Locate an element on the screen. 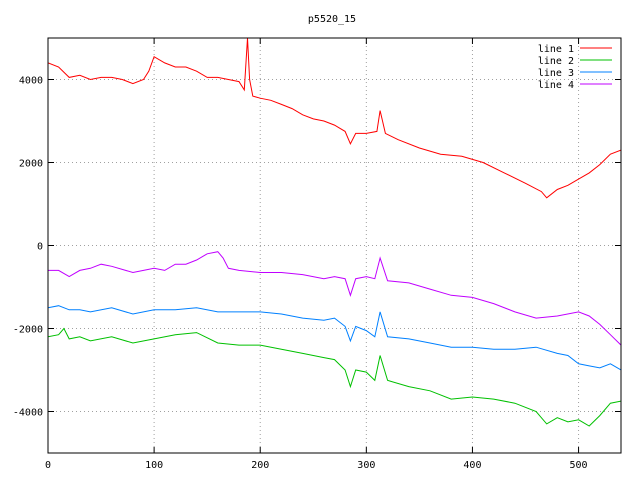 The width and height of the screenshot is (640, 480). y-tick-label: 4000 is located at coordinates (31, 81).